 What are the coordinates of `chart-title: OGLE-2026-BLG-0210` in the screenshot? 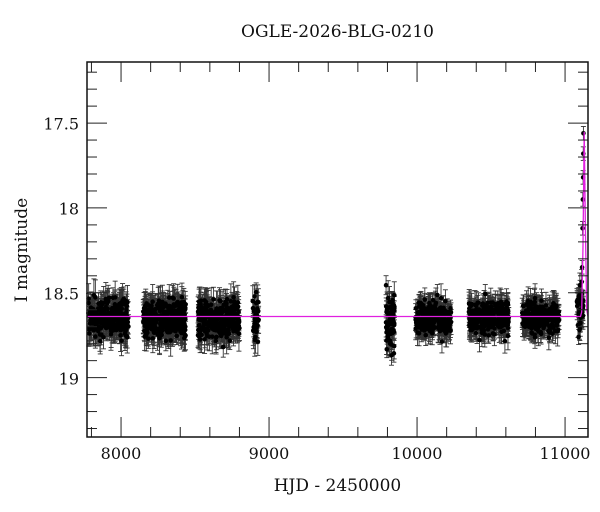 It's located at (337, 32).